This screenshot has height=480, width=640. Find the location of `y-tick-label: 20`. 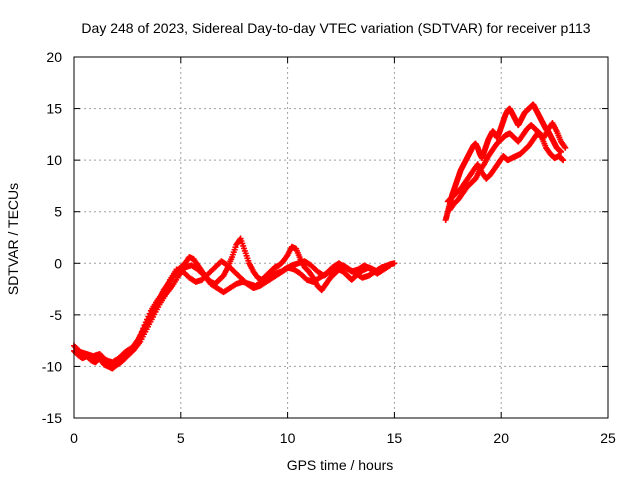

y-tick-label: 20 is located at coordinates (54, 57).